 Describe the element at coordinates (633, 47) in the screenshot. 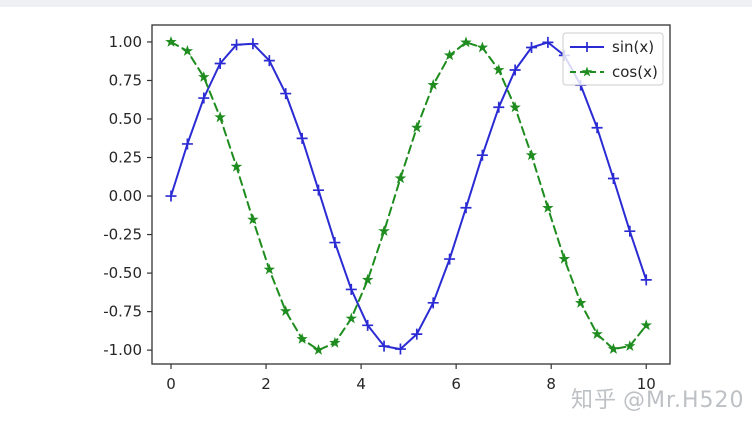

I see `legend-label-sin: sin(x)` at that location.